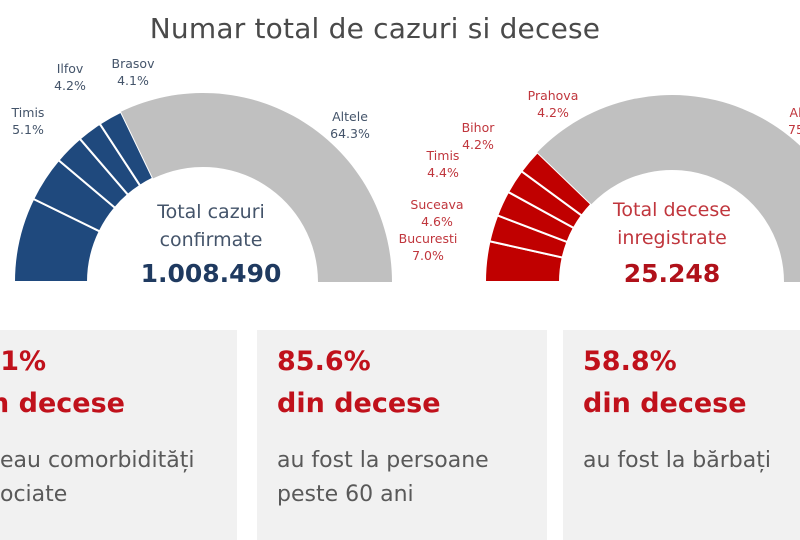 The image size is (800, 540). Describe the element at coordinates (134, 63) in the screenshot. I see `slice-label: Brasov` at that location.